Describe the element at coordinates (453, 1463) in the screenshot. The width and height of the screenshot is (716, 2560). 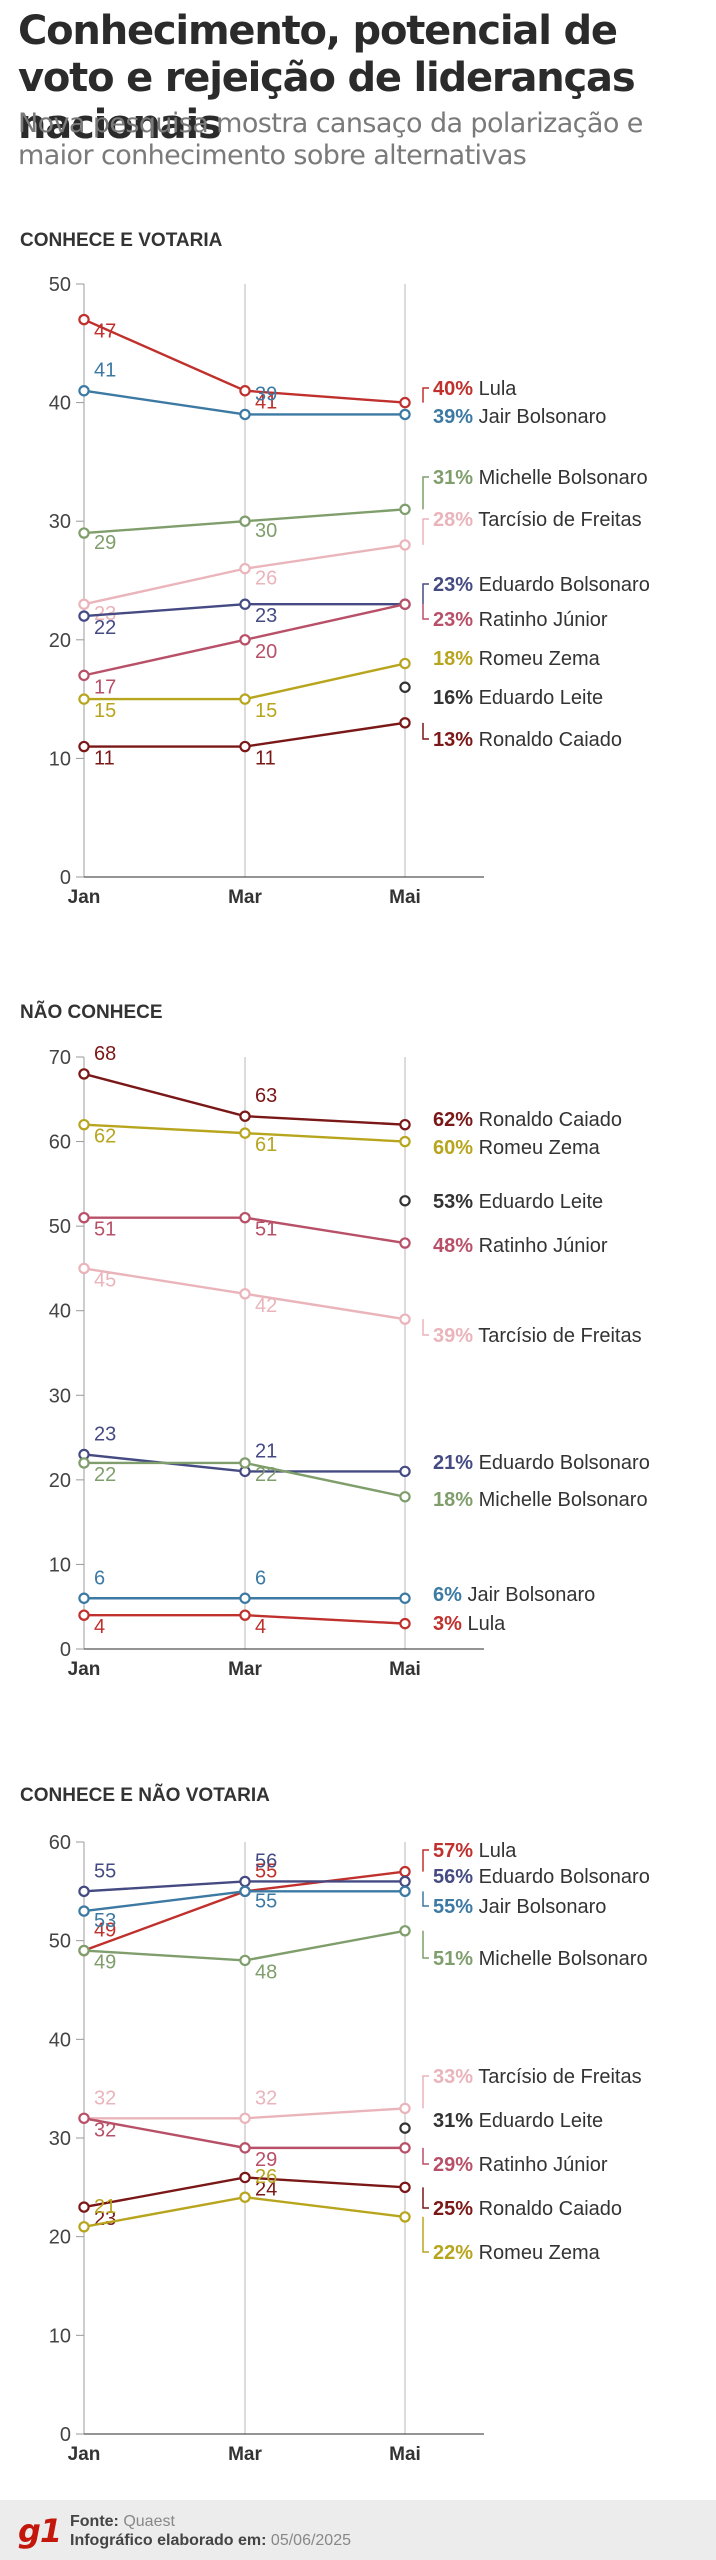
I see `end-value: 21%` at that location.